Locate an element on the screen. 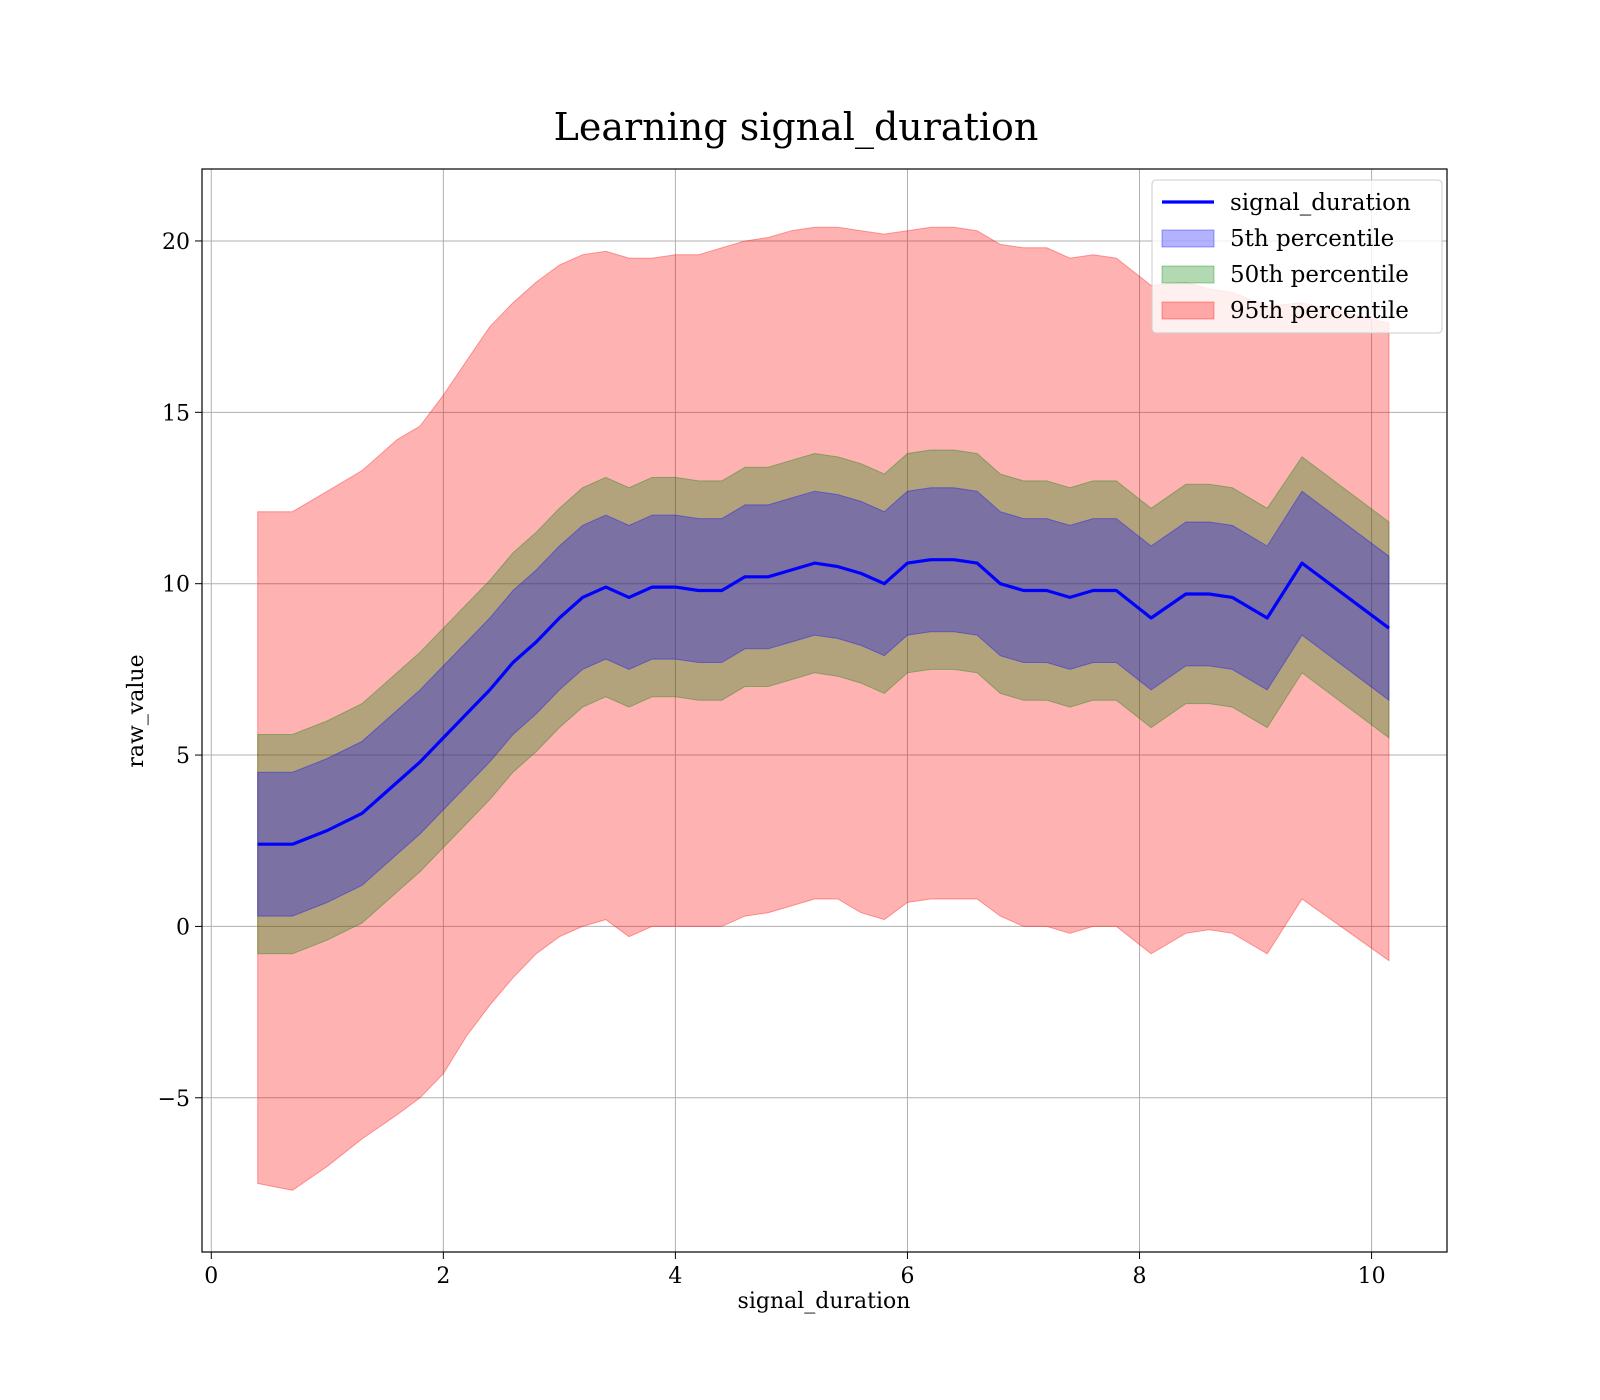 Image resolution: width=1600 pixels, height=1400 pixels. legend-label: 95th percentile is located at coordinates (1319, 311).